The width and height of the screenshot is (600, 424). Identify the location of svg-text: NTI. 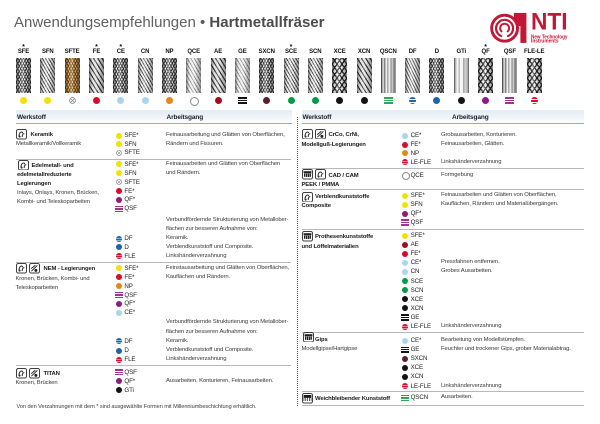
(549, 22).